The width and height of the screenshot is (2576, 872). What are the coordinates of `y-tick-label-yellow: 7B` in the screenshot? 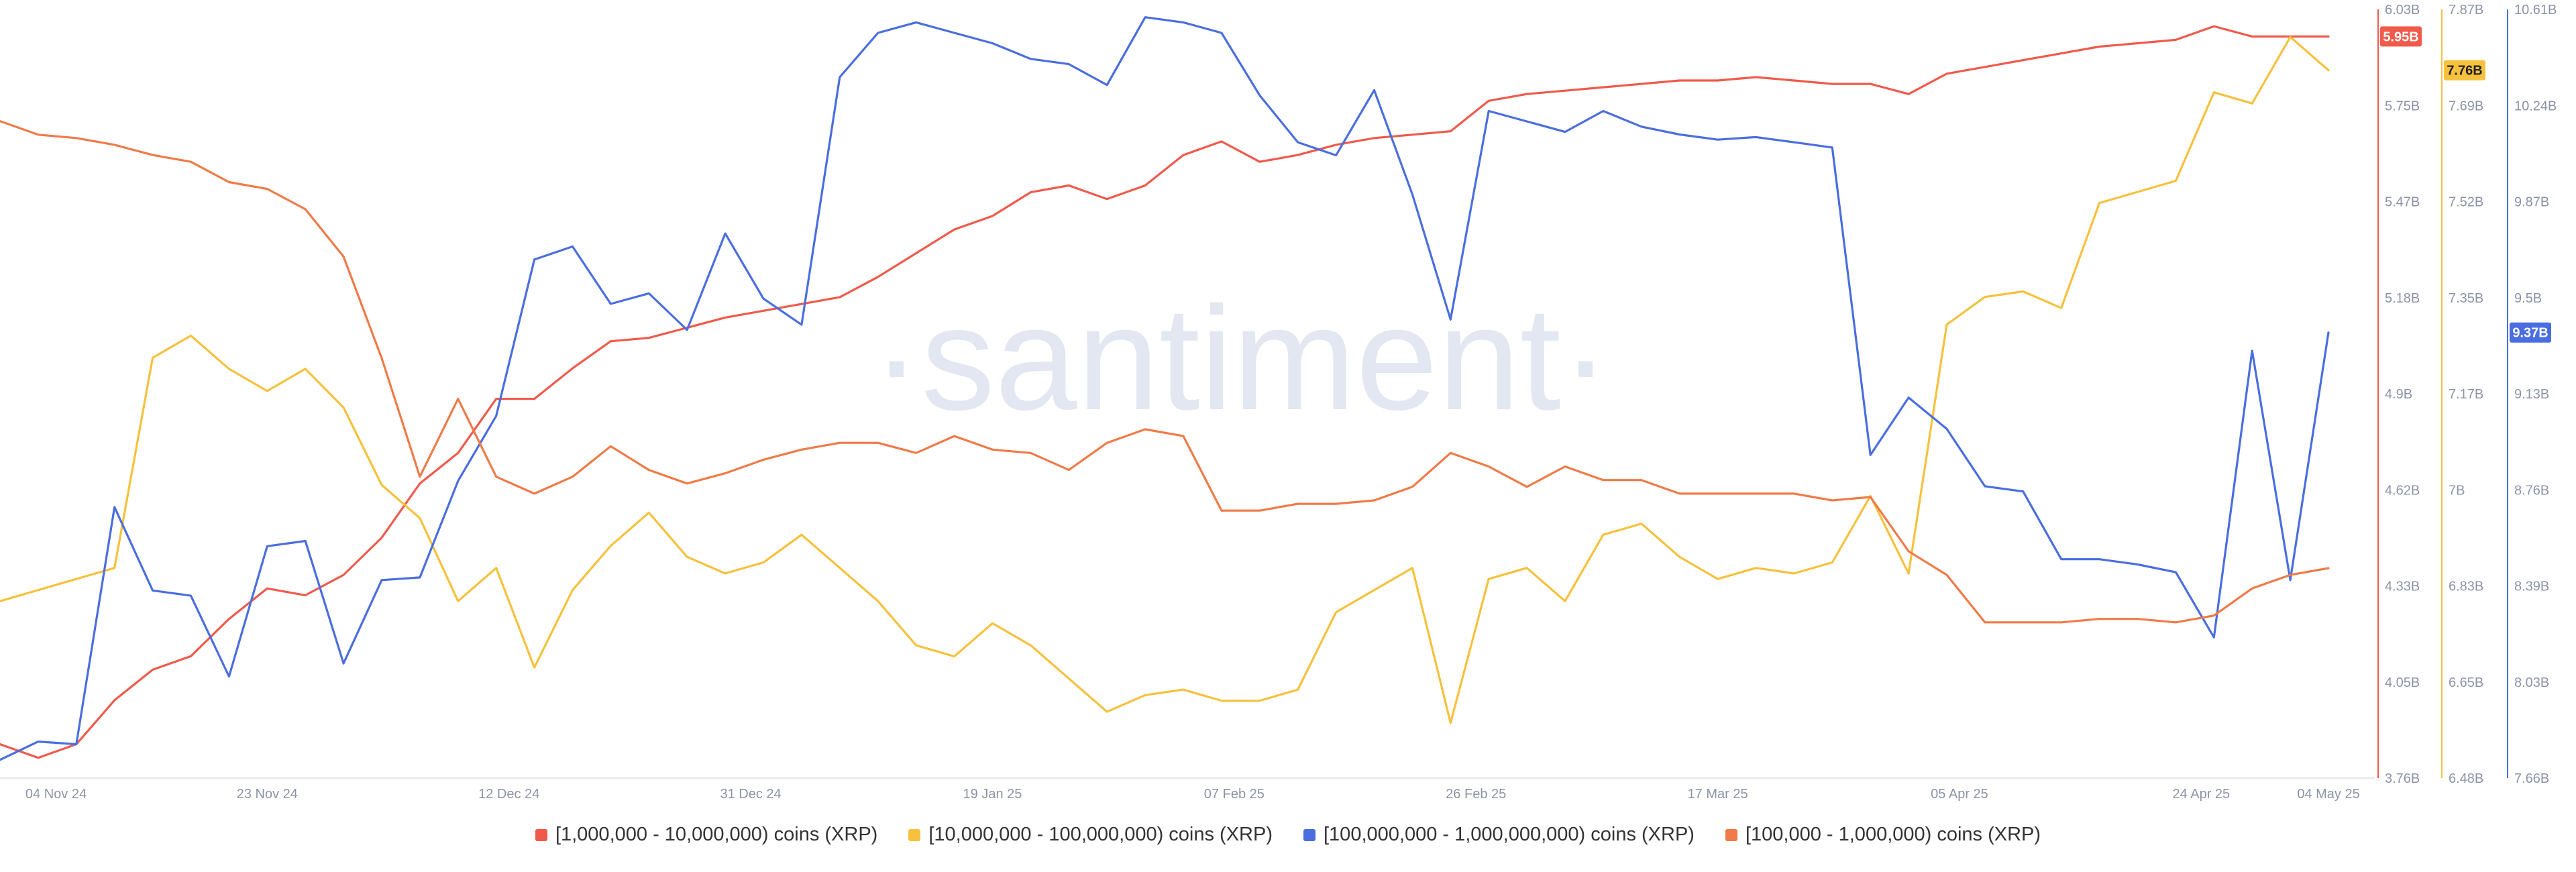 It's located at (2457, 490).